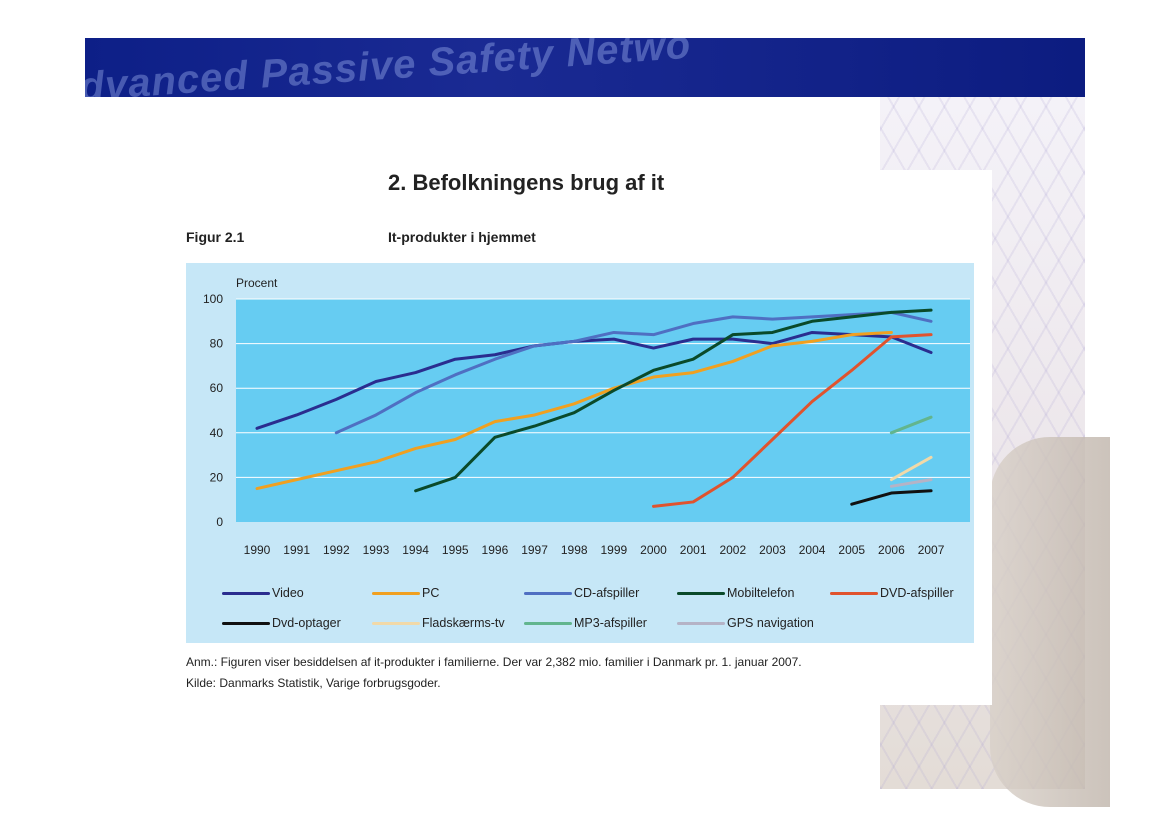  Describe the element at coordinates (607, 593) in the screenshot. I see `legend-label: CD-afspiller` at that location.